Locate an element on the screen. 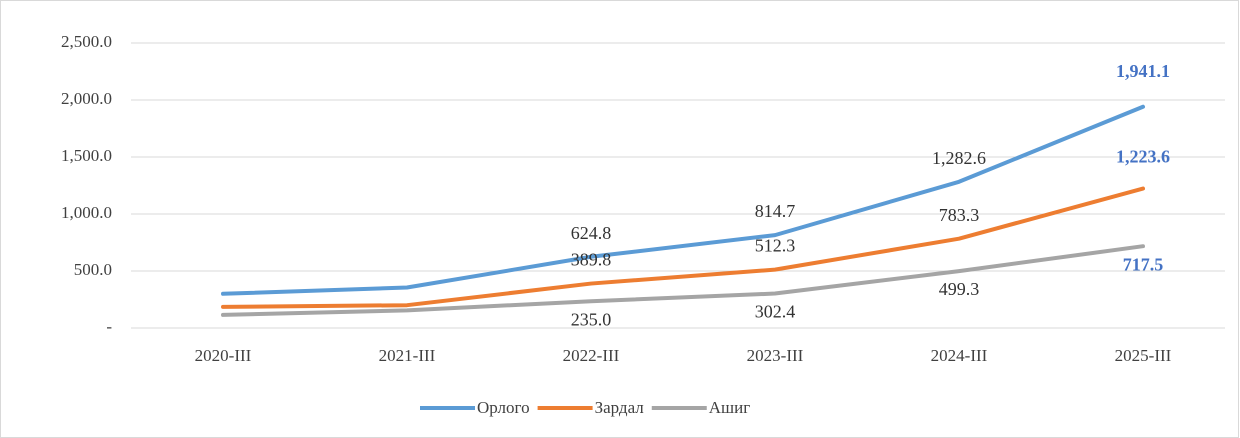  y-tick-label: 2,000.0 is located at coordinates (86, 98).